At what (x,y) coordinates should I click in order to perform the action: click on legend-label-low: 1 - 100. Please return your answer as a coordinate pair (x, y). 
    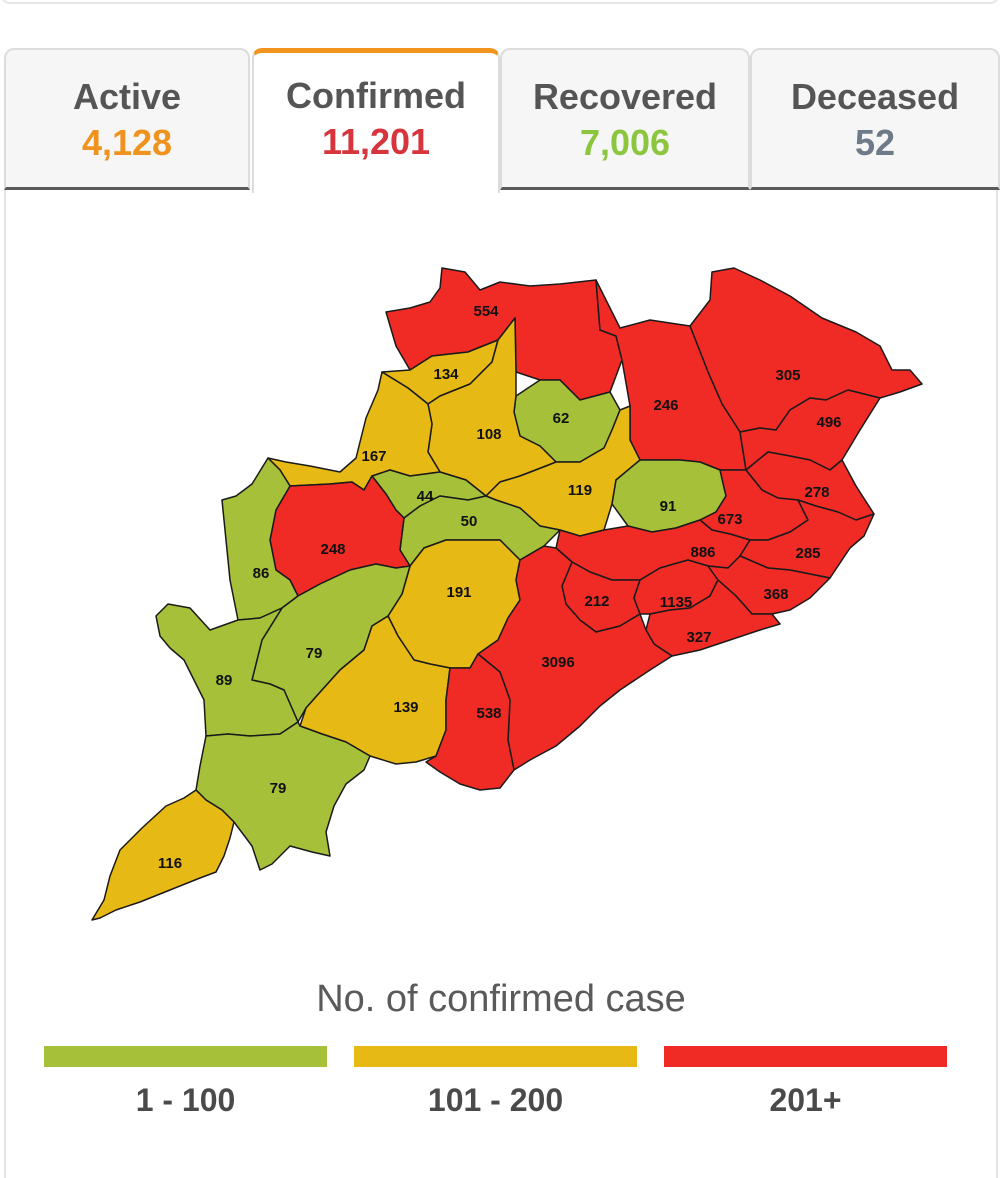
    Looking at the image, I should click on (185, 1100).